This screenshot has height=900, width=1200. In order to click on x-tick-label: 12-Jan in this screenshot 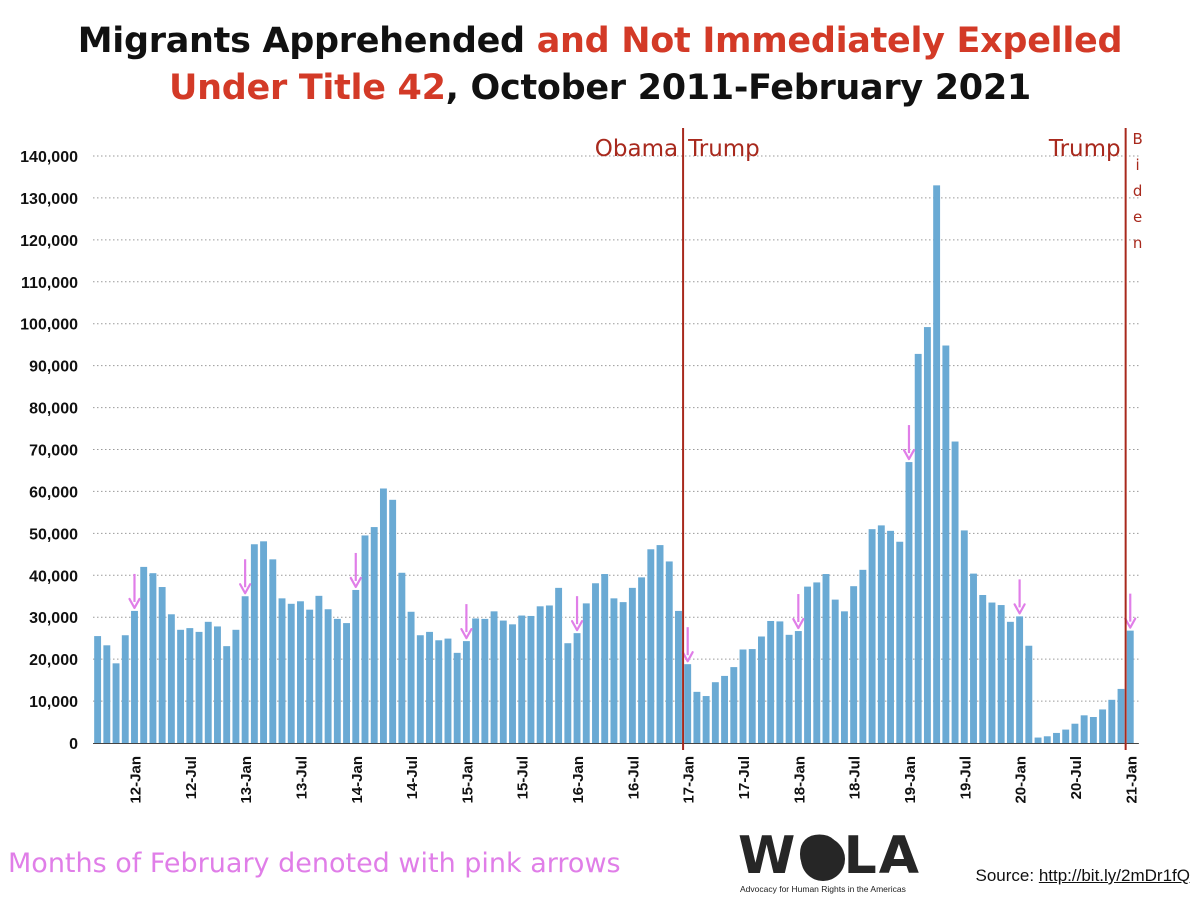, I will do `click(135, 780)`.